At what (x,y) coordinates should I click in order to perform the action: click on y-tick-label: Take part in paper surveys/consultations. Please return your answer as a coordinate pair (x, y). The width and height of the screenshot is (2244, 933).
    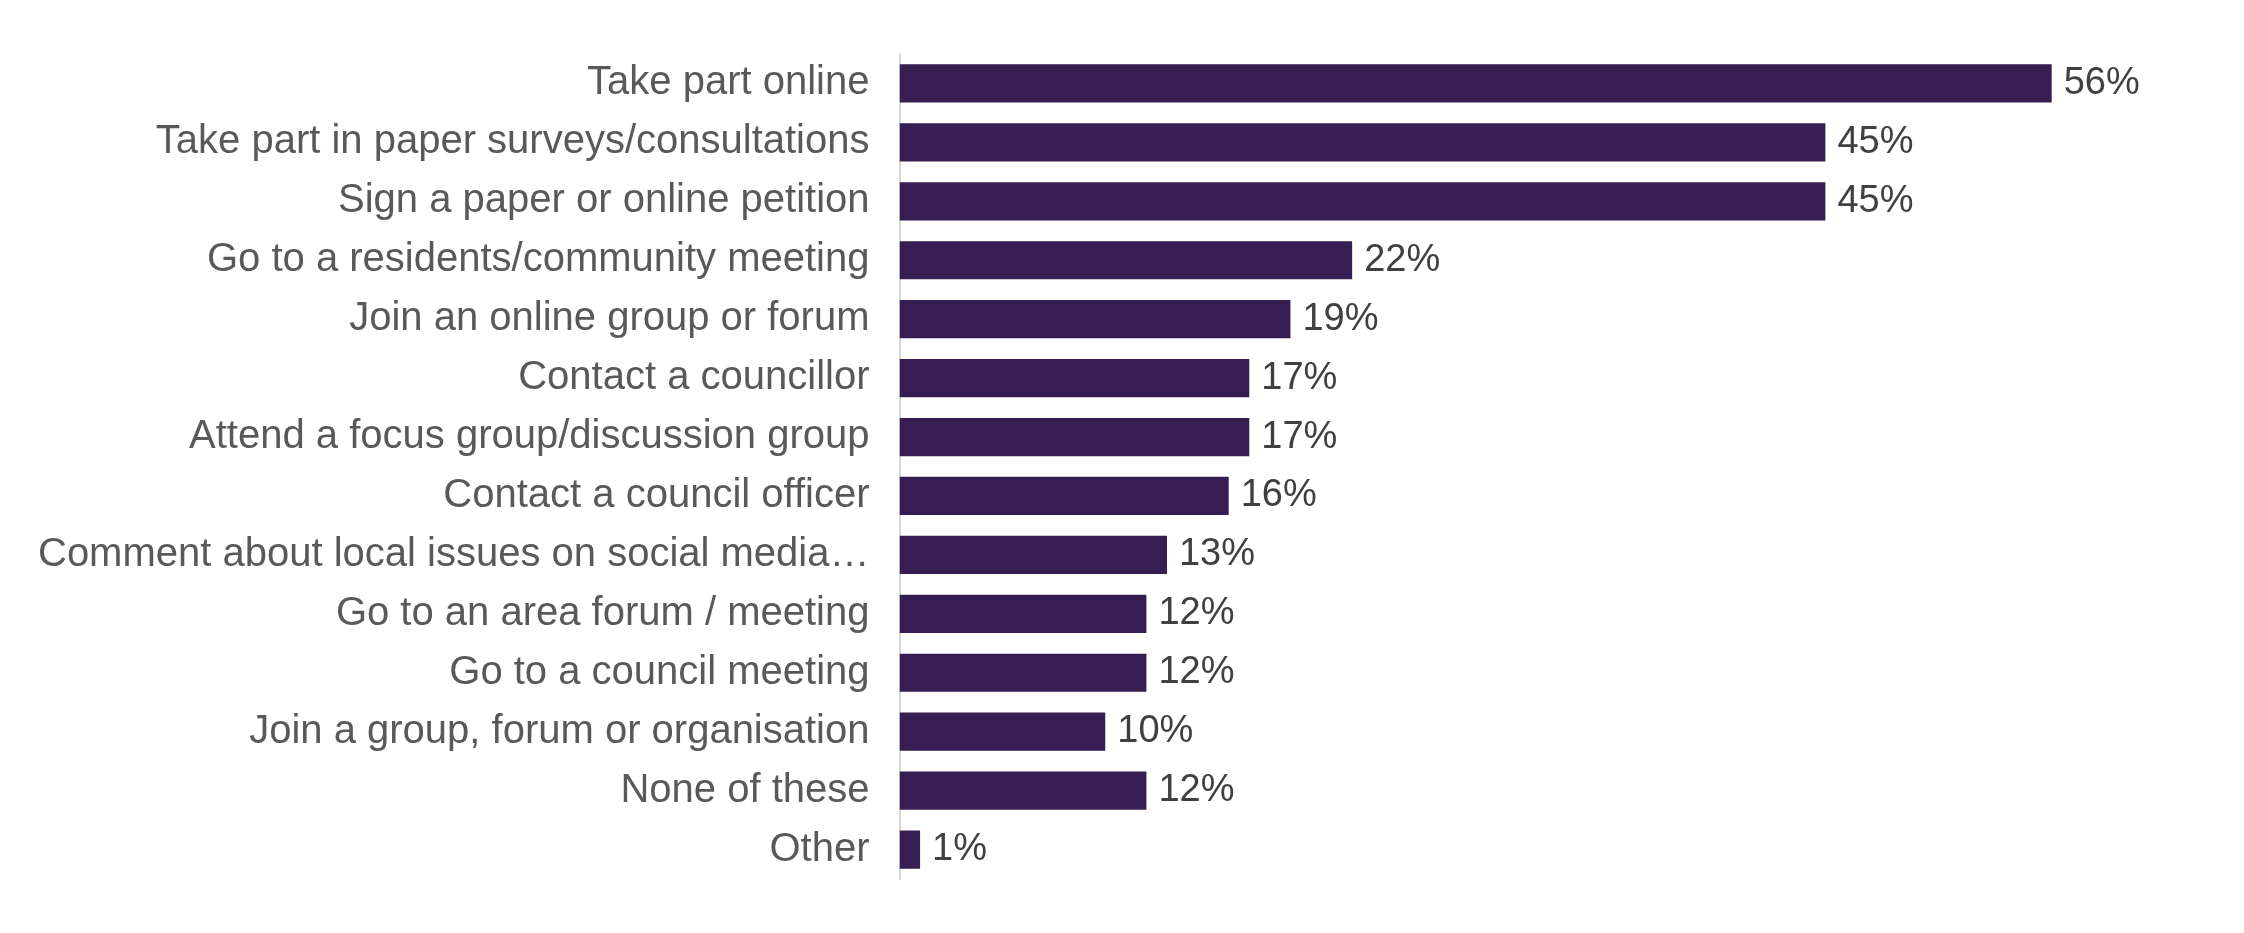
    Looking at the image, I should click on (512, 139).